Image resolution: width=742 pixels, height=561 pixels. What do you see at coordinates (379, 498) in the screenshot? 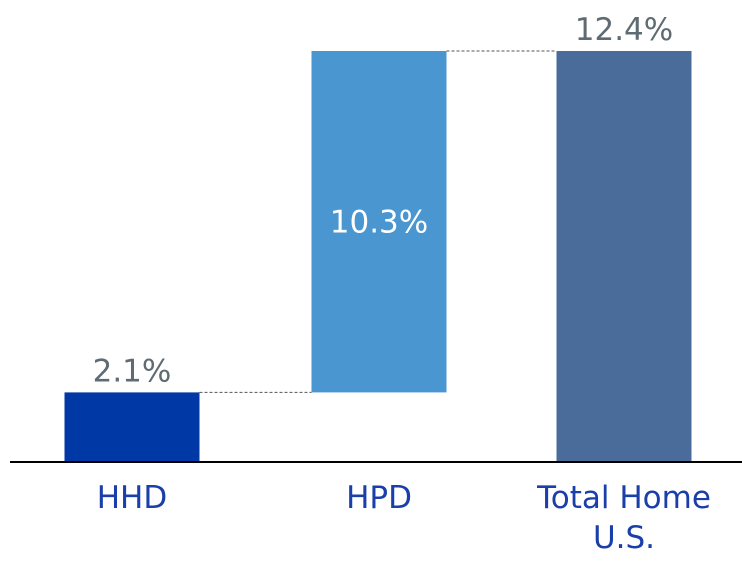
I see `x-tick-label: HPD` at bounding box center [379, 498].